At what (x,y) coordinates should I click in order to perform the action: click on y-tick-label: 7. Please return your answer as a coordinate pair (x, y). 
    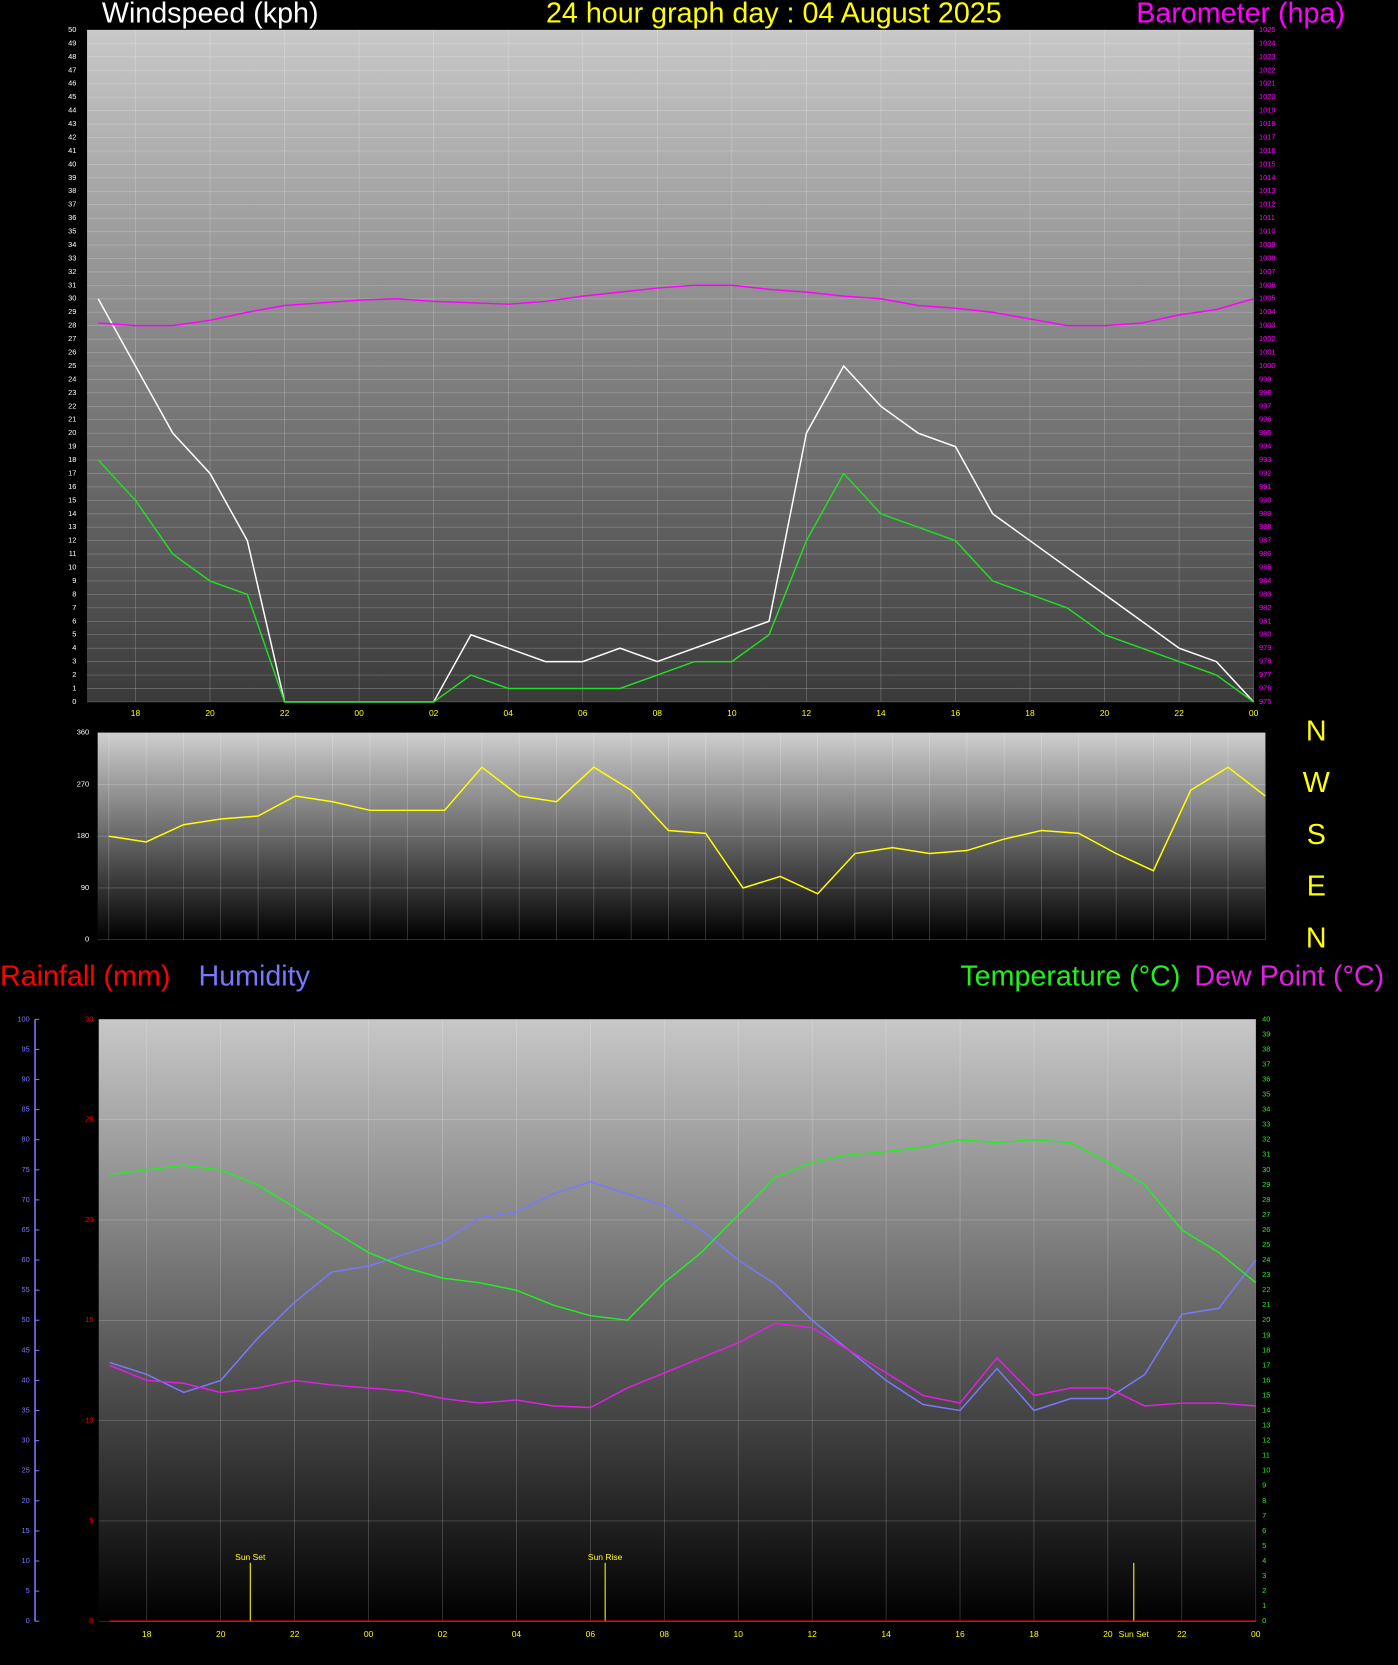
    Looking at the image, I should click on (74, 607).